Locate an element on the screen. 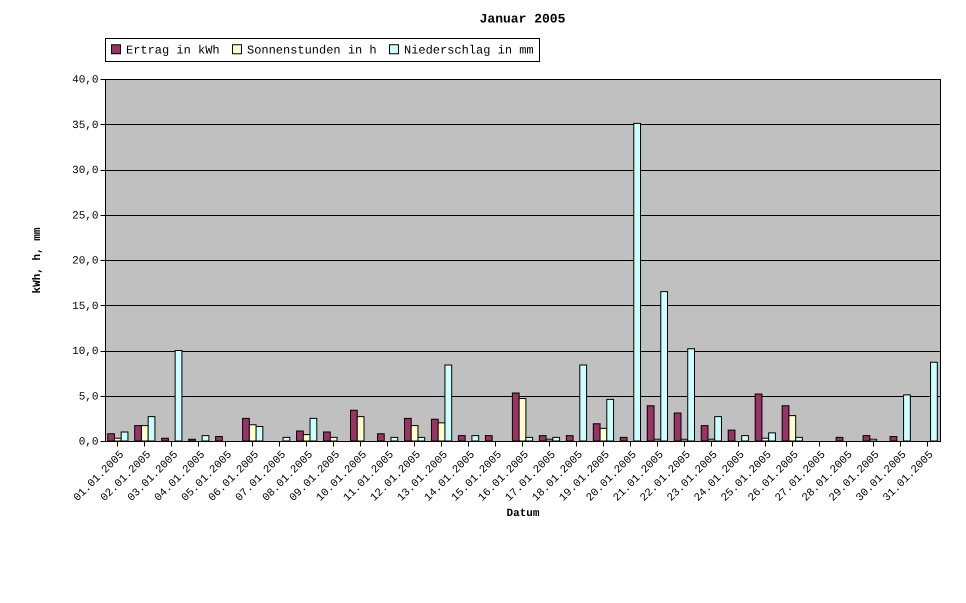 This screenshot has height=603, width=966. y-axis-title: kWh, h, mm is located at coordinates (38, 260).